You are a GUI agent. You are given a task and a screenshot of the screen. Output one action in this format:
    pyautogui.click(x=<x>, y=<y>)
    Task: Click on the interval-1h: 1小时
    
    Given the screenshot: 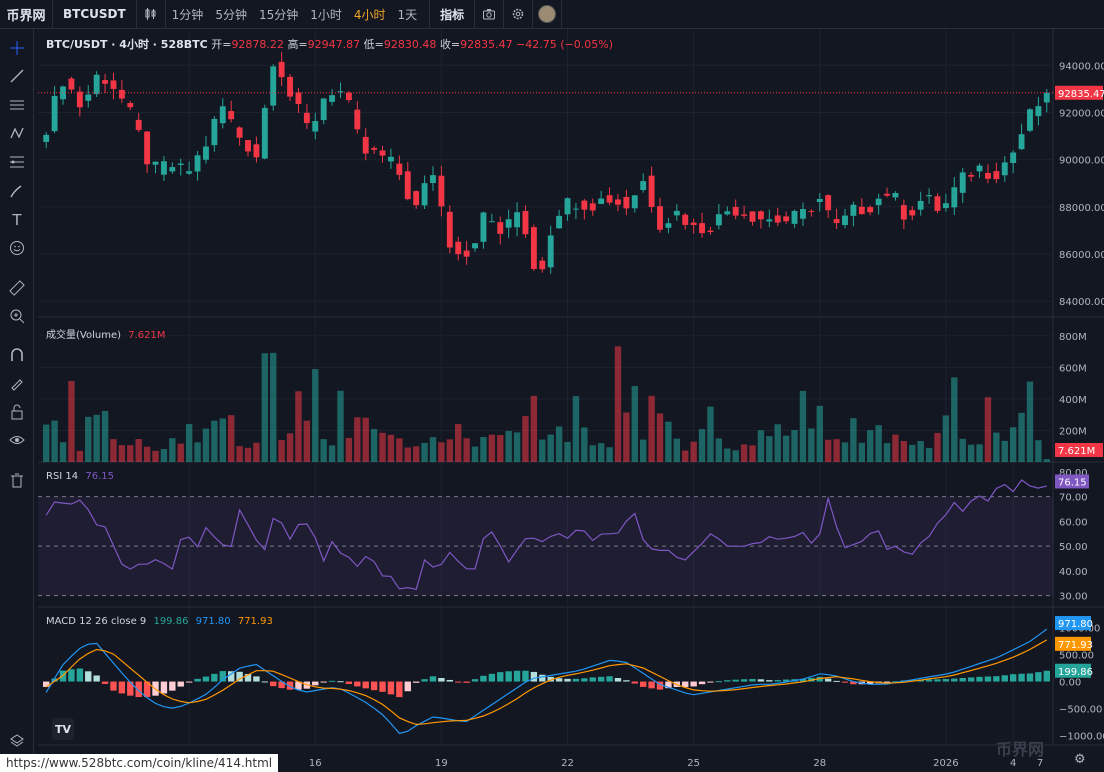 What is the action you would take?
    pyautogui.click(x=326, y=14)
    